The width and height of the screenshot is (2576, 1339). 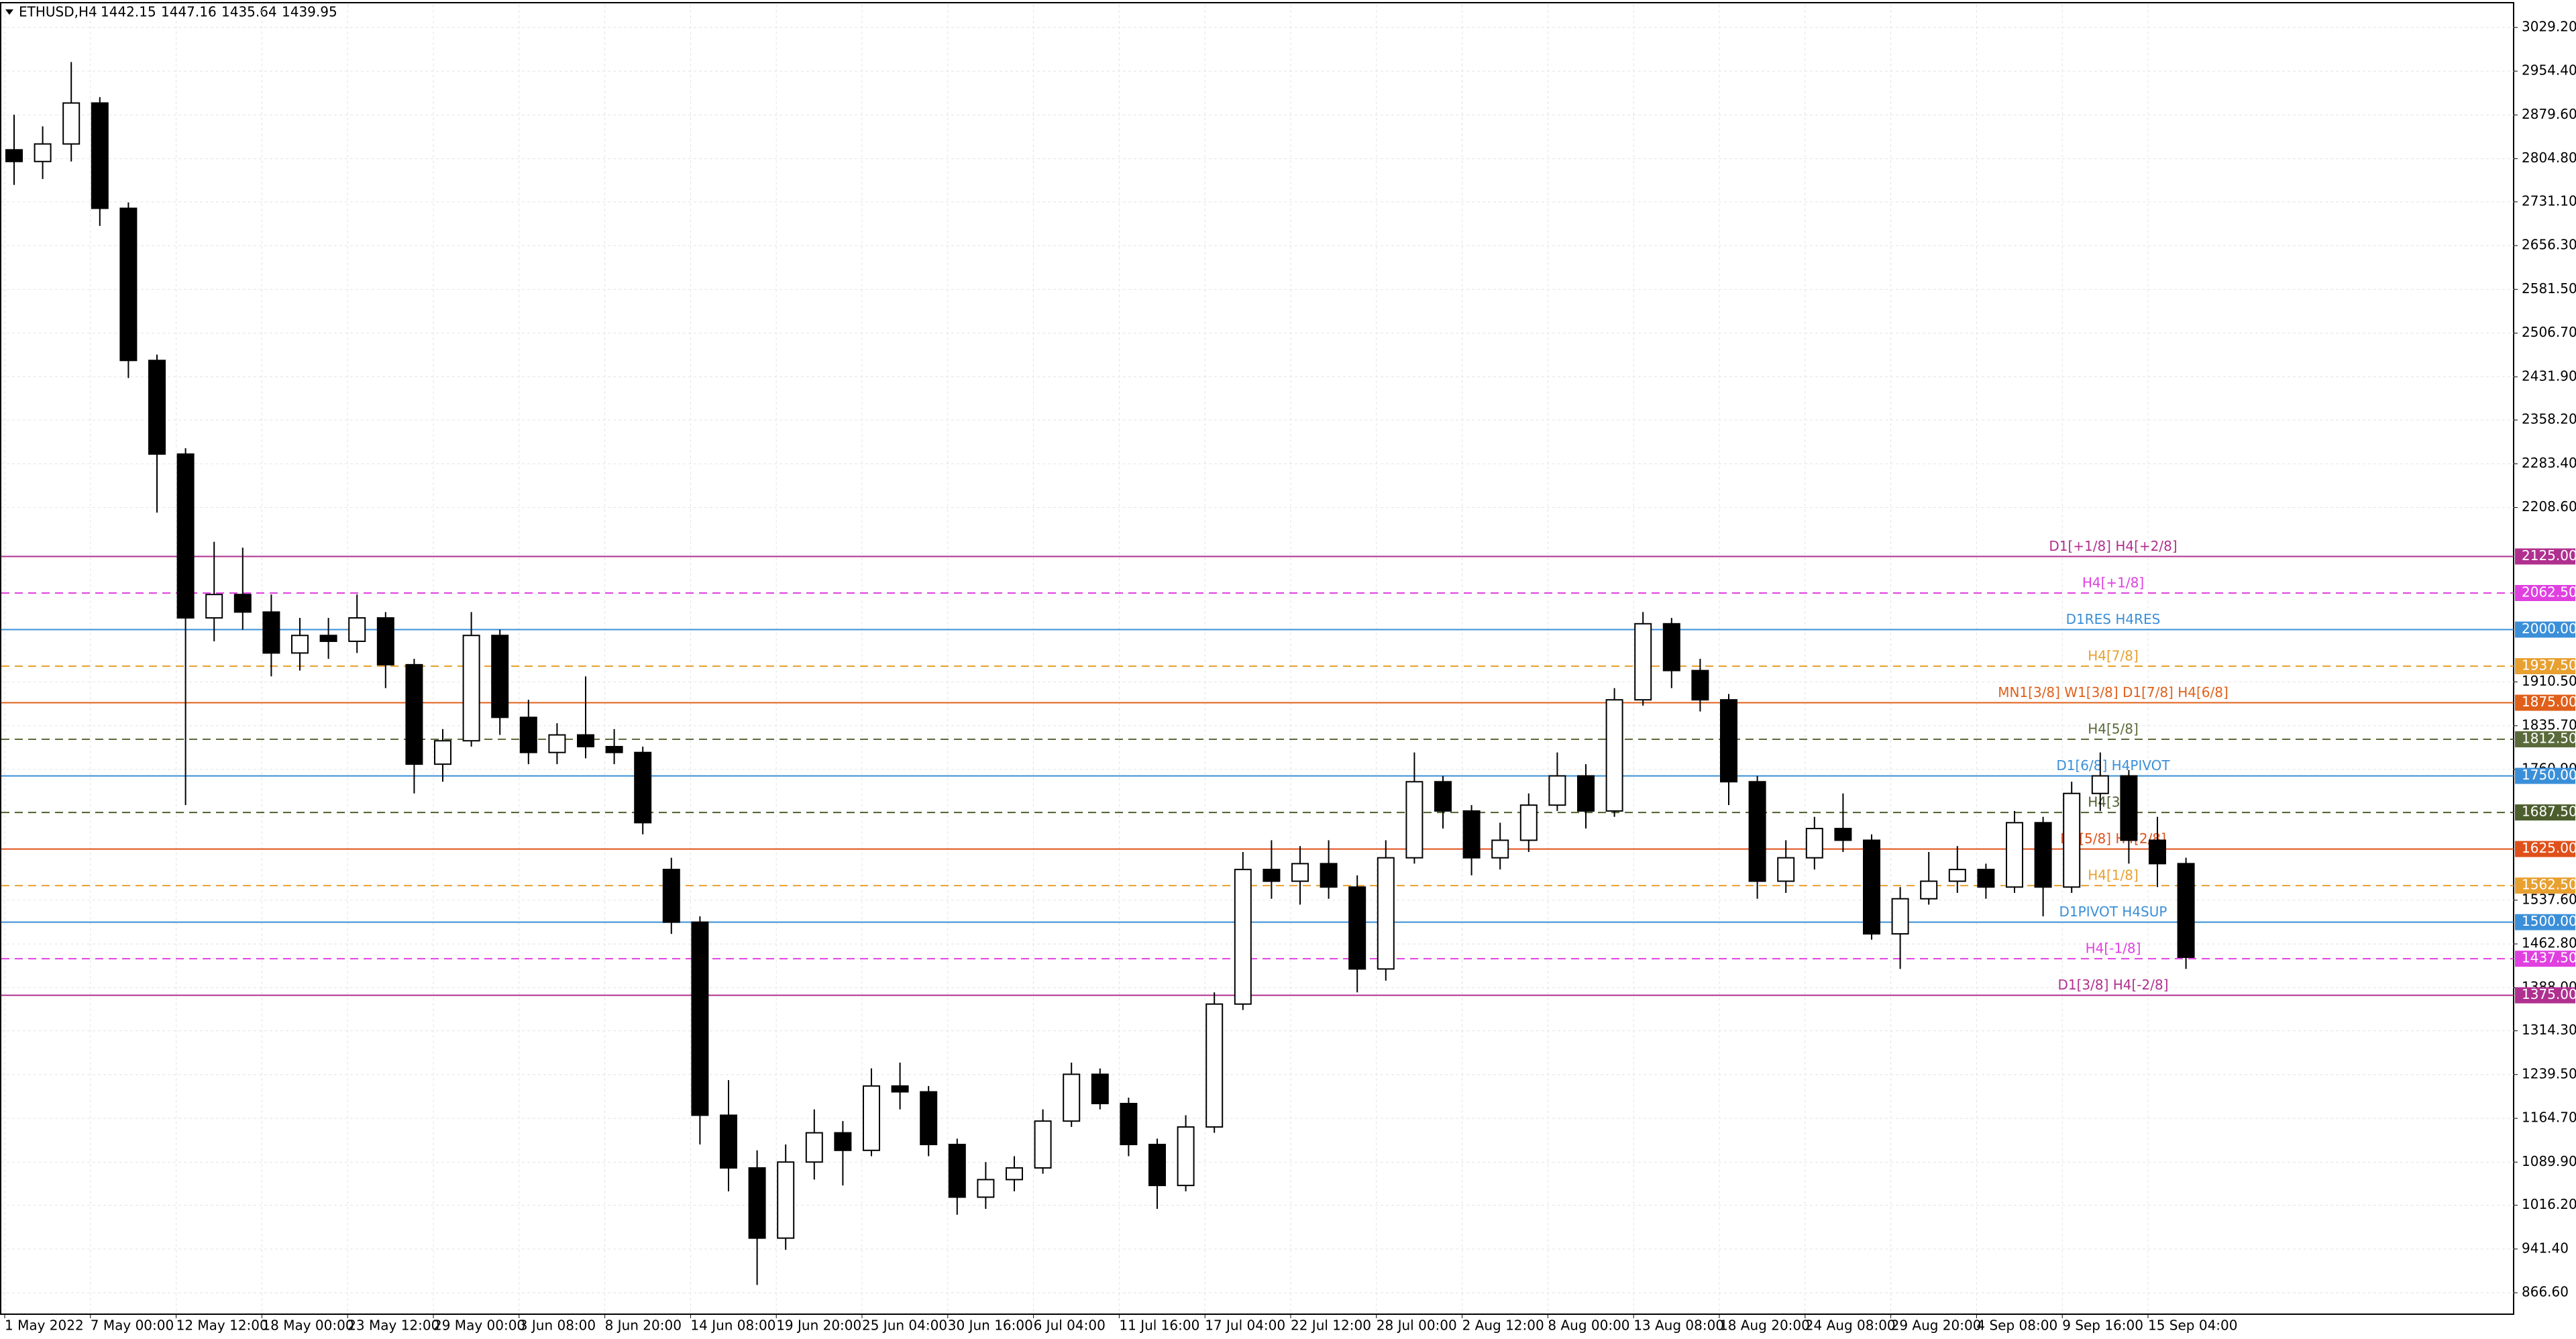 I want to click on x-tick-label: 8 Aug 00:00, so click(x=1588, y=1326).